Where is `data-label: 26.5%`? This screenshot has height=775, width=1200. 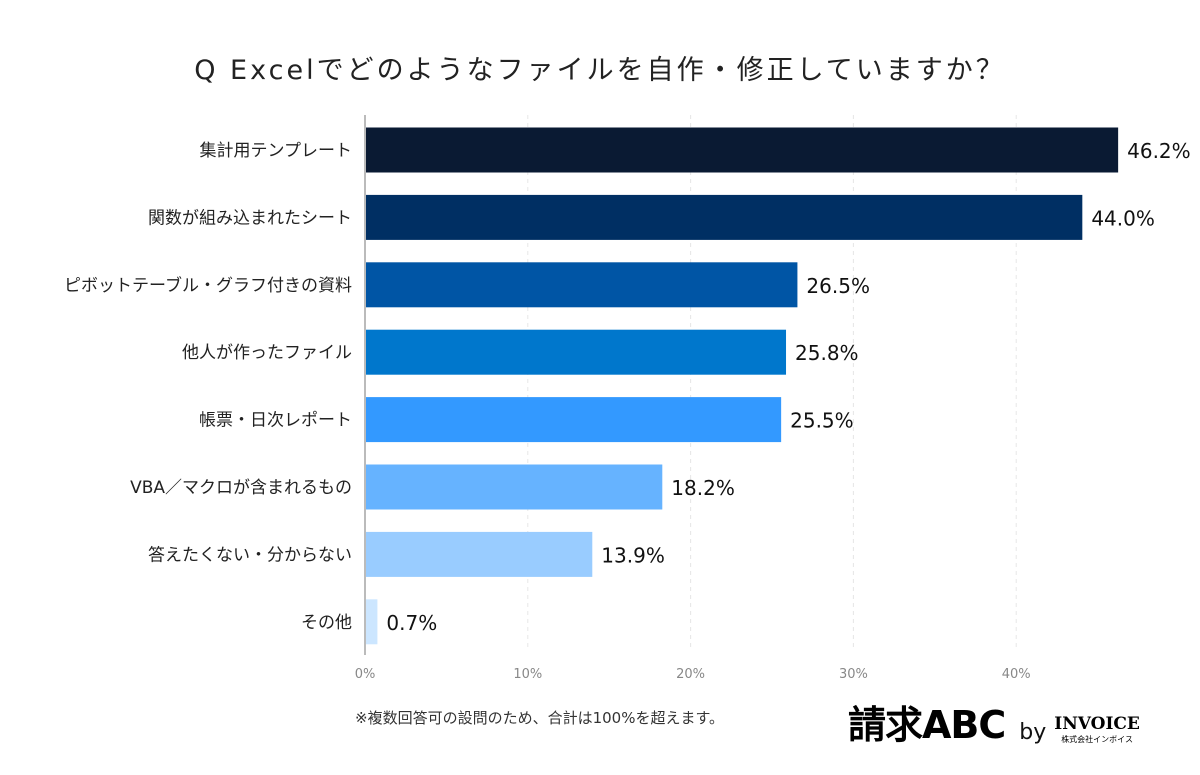 data-label: 26.5% is located at coordinates (838, 286).